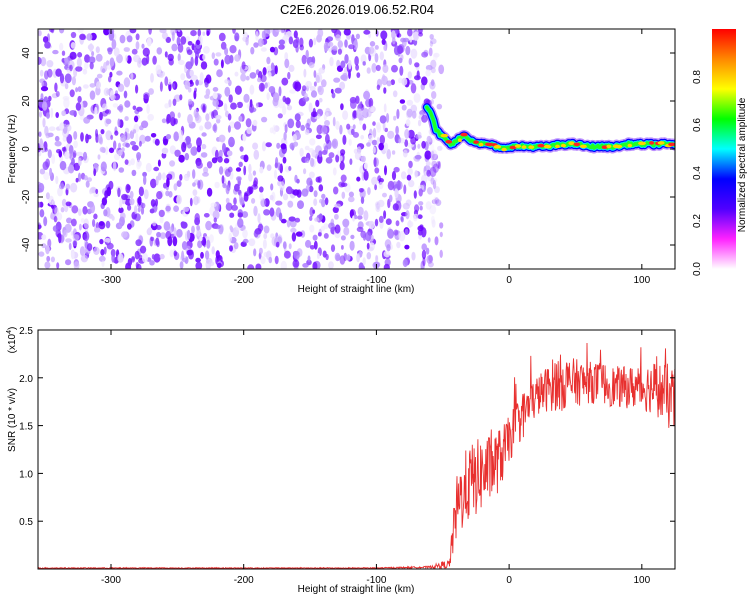 The width and height of the screenshot is (750, 600). I want to click on snr-y-tick-label: 1.0, so click(26, 474).